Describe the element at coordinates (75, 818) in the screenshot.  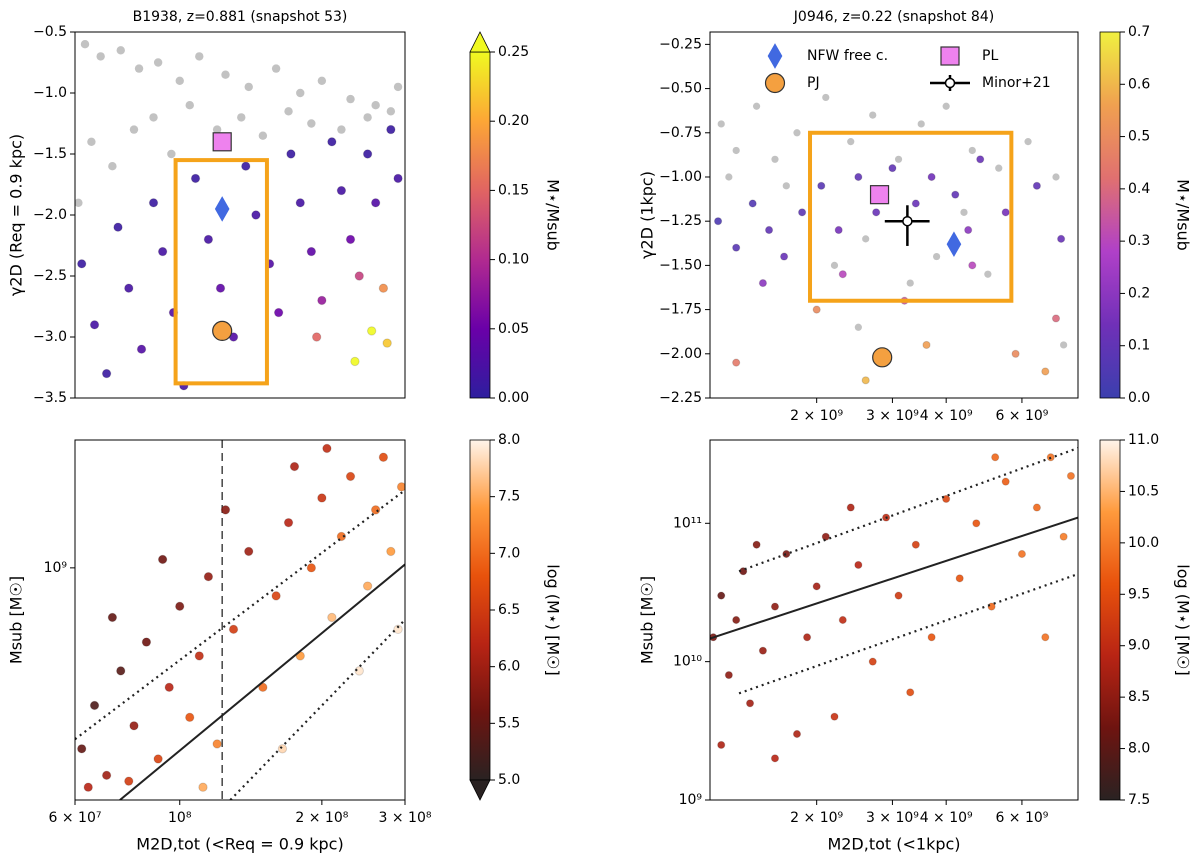
I see `x-tick-label: 6 × 10⁷` at that location.